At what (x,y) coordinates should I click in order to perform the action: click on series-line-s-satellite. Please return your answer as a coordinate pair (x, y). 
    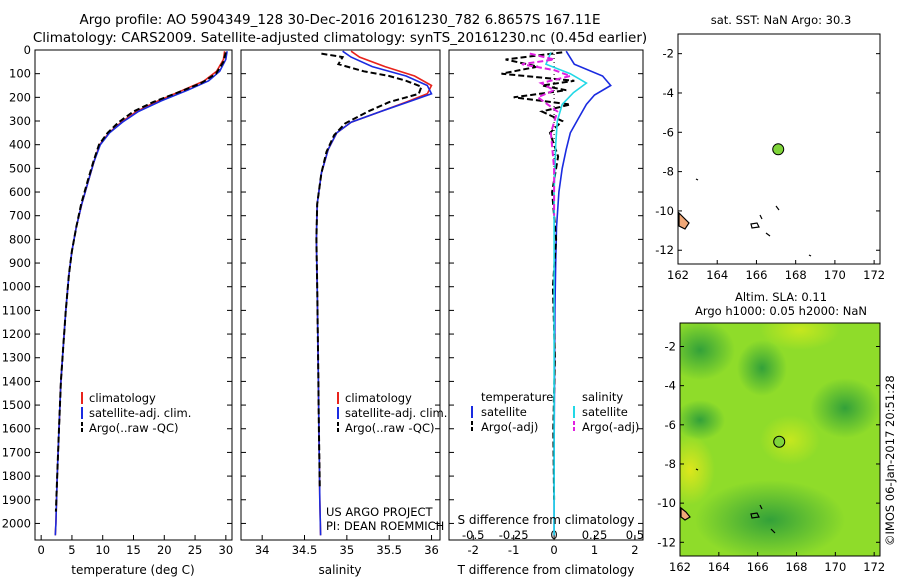
    Looking at the image, I should click on (566, 294).